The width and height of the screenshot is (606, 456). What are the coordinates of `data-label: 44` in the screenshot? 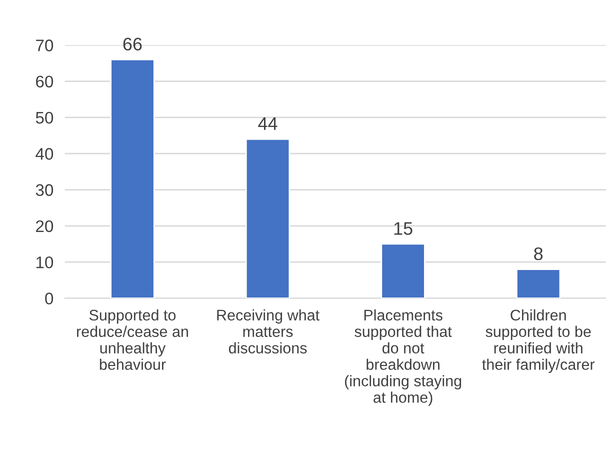 It's located at (268, 123).